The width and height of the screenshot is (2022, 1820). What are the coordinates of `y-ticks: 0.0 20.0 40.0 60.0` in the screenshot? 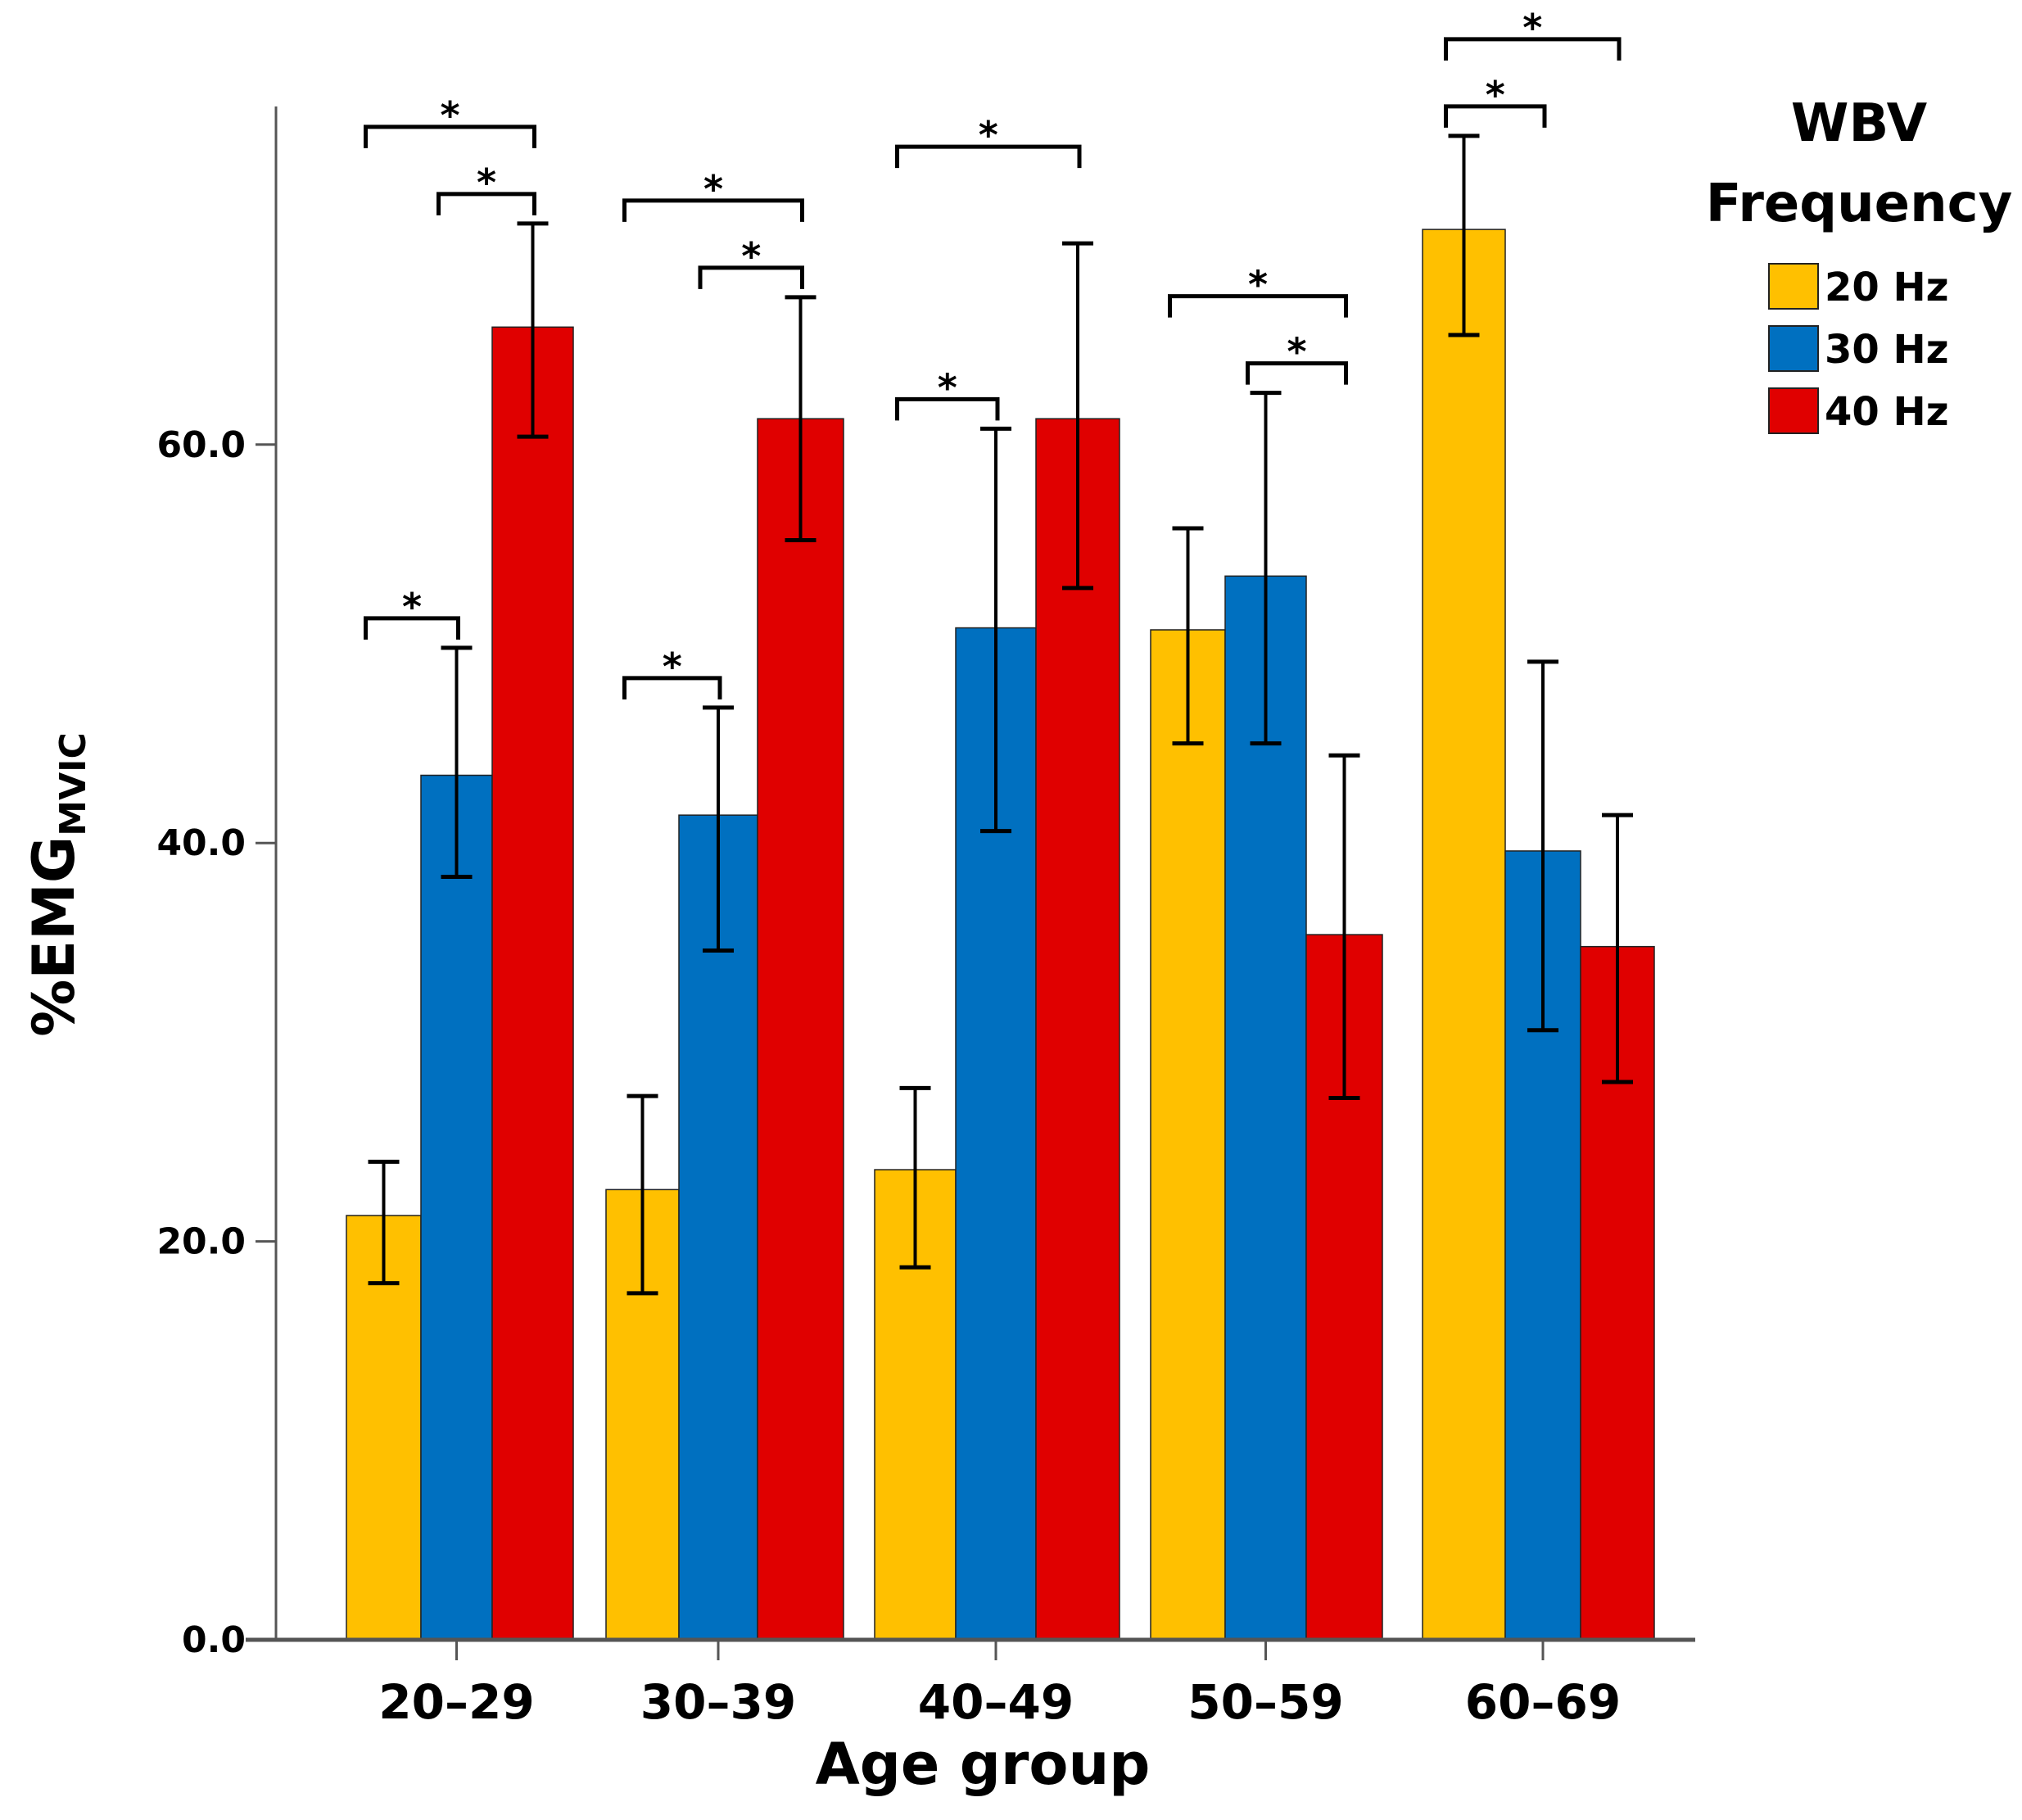 It's located at (216, 1043).